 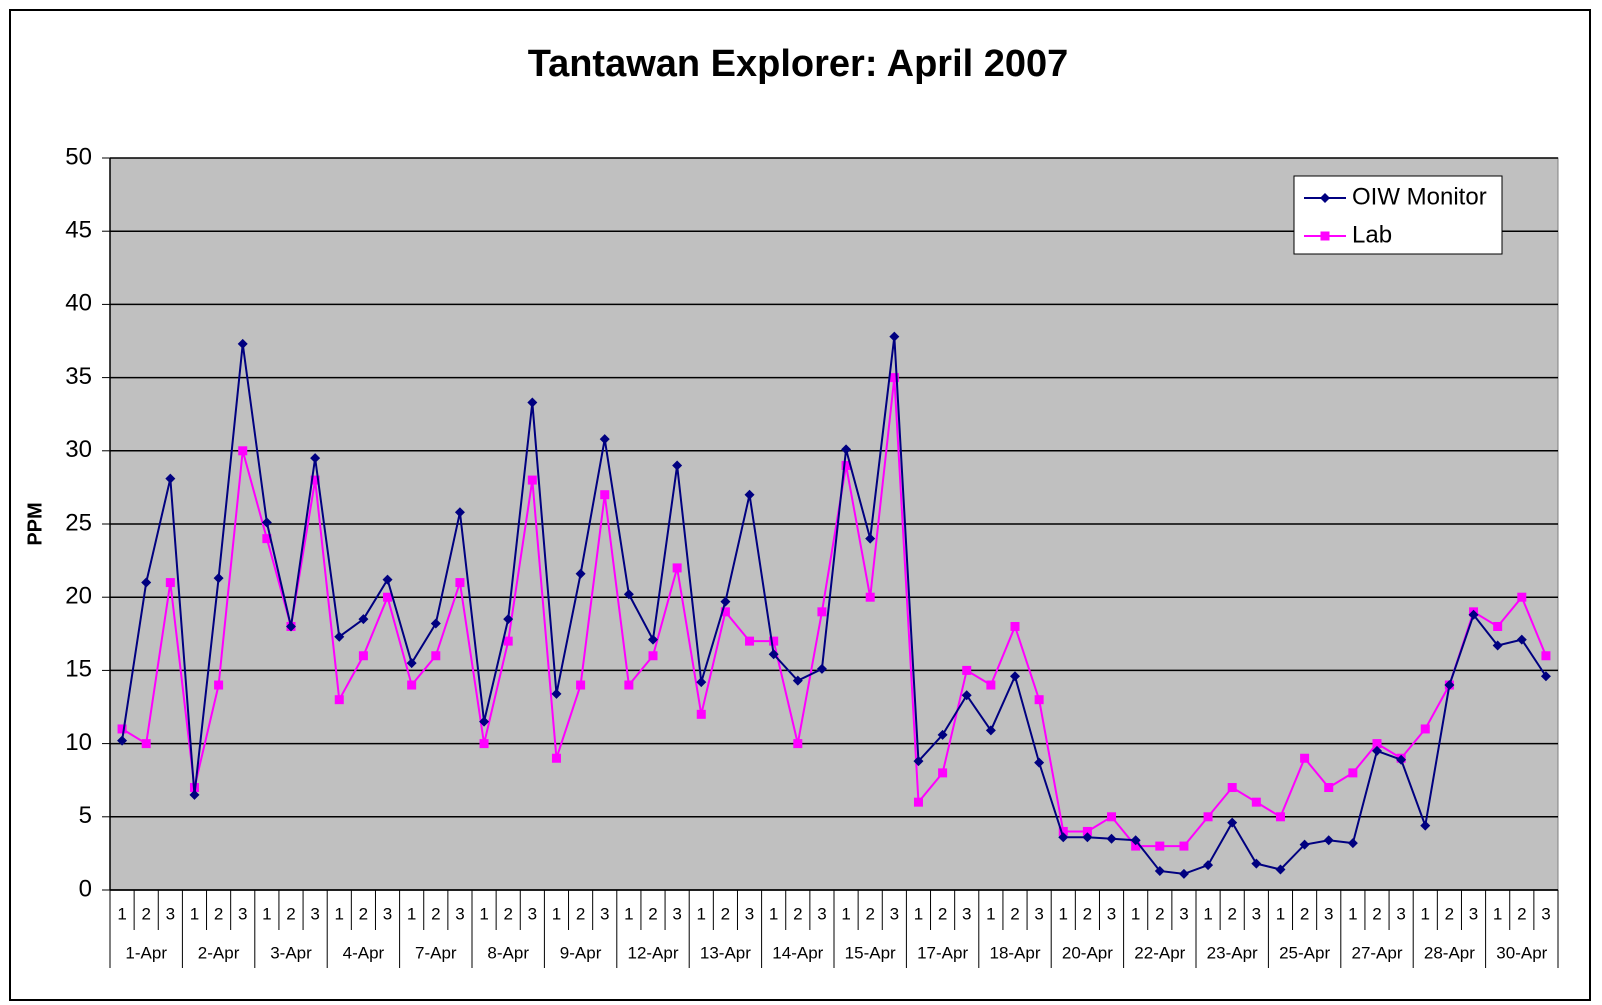 I want to click on y-tick-label: 20, so click(x=78, y=596).